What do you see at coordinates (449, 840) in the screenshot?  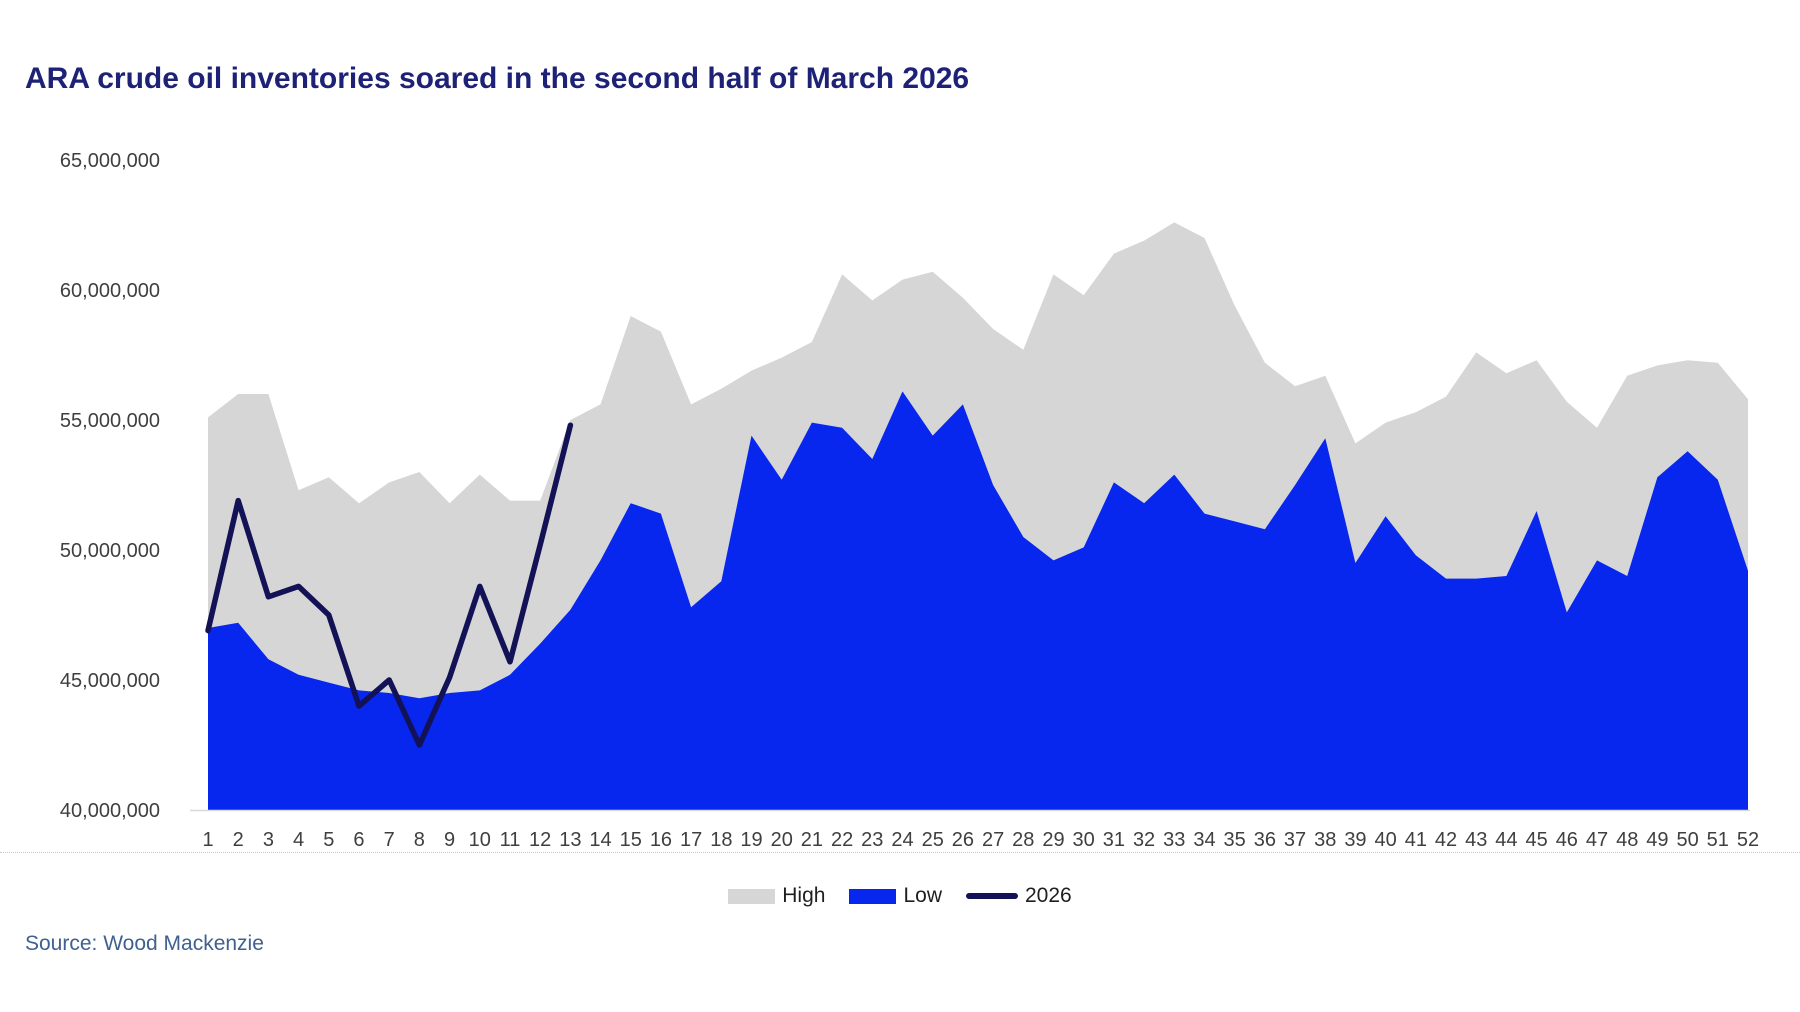 I see `x-tick-label: 9` at bounding box center [449, 840].